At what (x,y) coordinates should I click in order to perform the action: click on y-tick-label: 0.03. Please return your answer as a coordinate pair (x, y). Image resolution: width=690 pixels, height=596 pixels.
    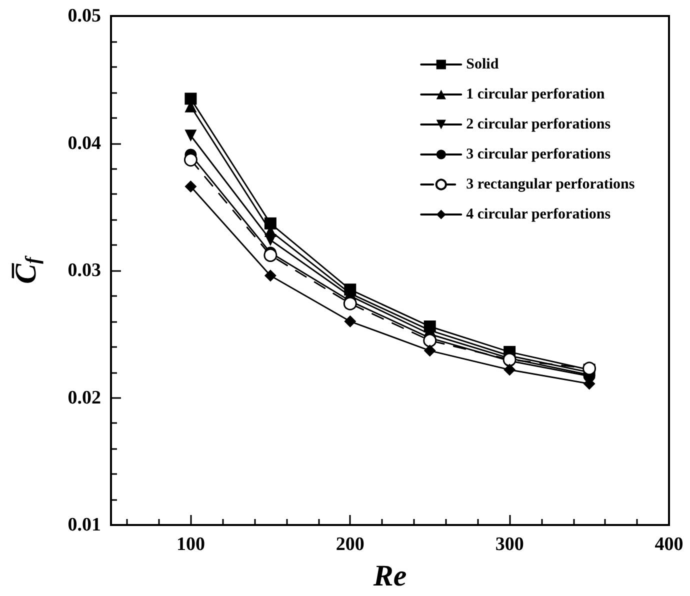
    Looking at the image, I should click on (84, 270).